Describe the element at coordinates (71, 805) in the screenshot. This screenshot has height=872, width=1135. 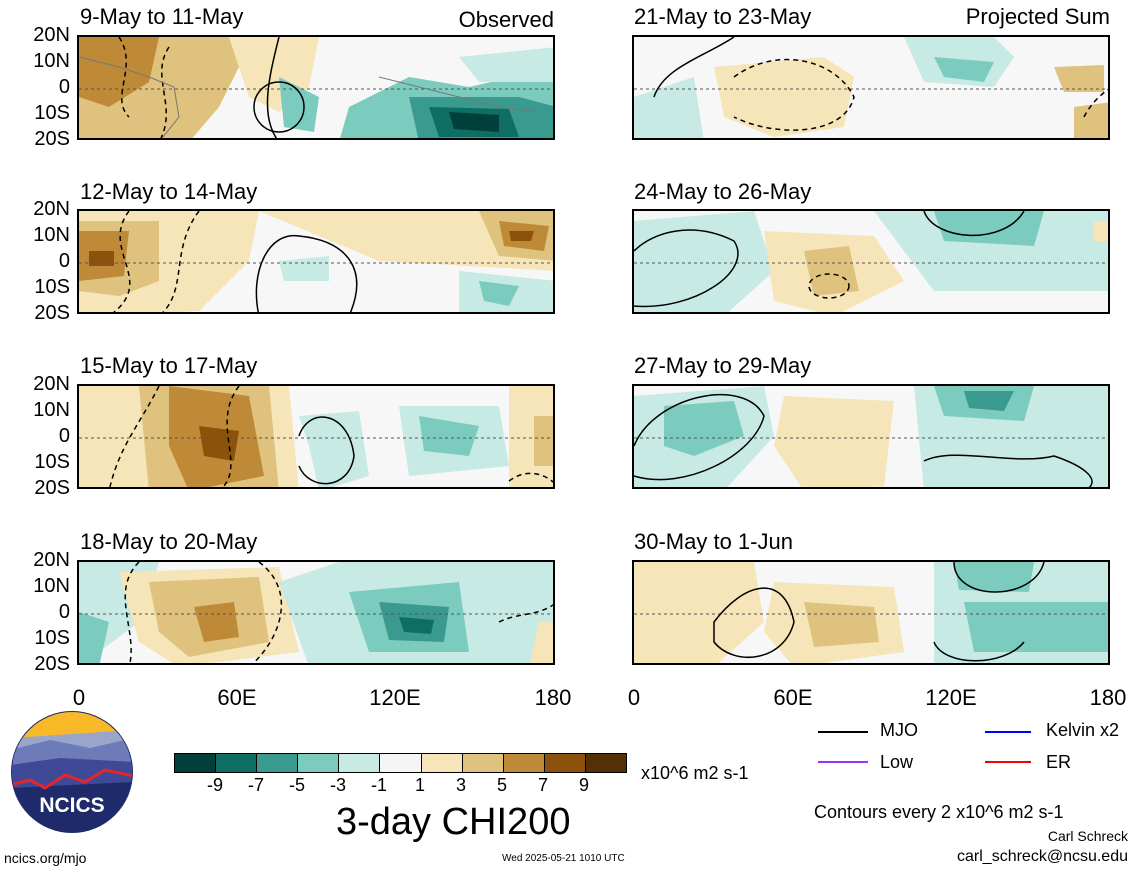
I see `logo-text: NCICS` at that location.